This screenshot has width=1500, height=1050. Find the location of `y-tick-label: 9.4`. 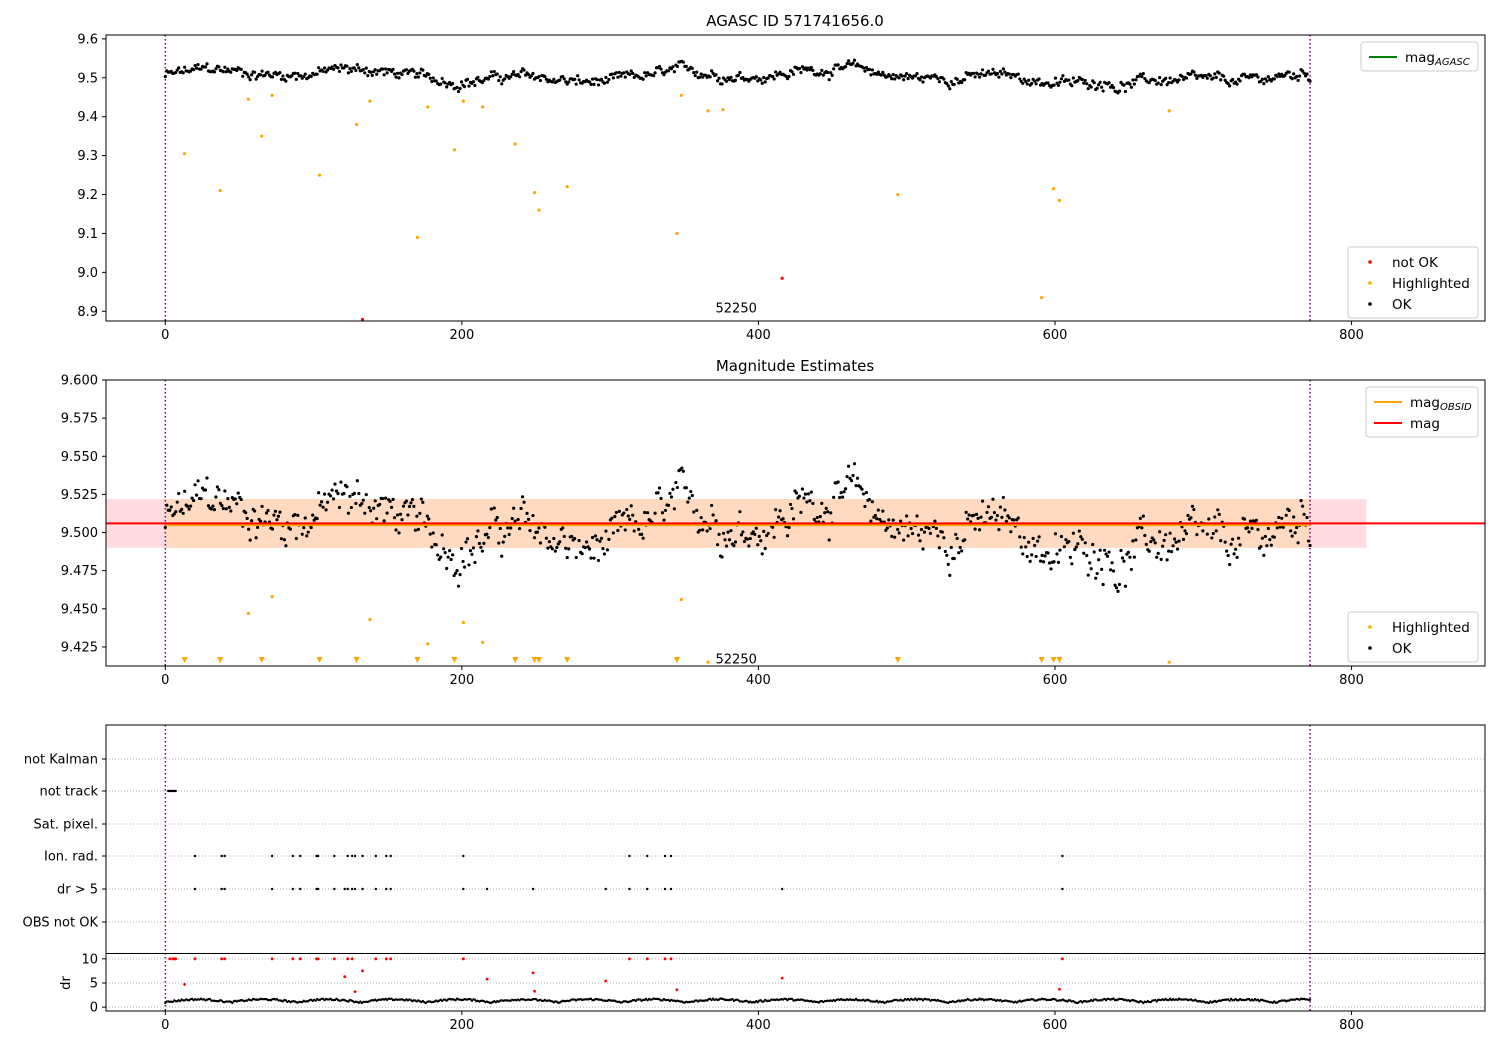

y-tick-label: 9.4 is located at coordinates (87, 117).